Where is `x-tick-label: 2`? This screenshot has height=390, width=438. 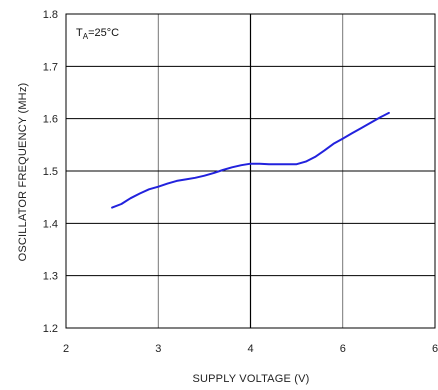 x-tick-label: 2 is located at coordinates (66, 349).